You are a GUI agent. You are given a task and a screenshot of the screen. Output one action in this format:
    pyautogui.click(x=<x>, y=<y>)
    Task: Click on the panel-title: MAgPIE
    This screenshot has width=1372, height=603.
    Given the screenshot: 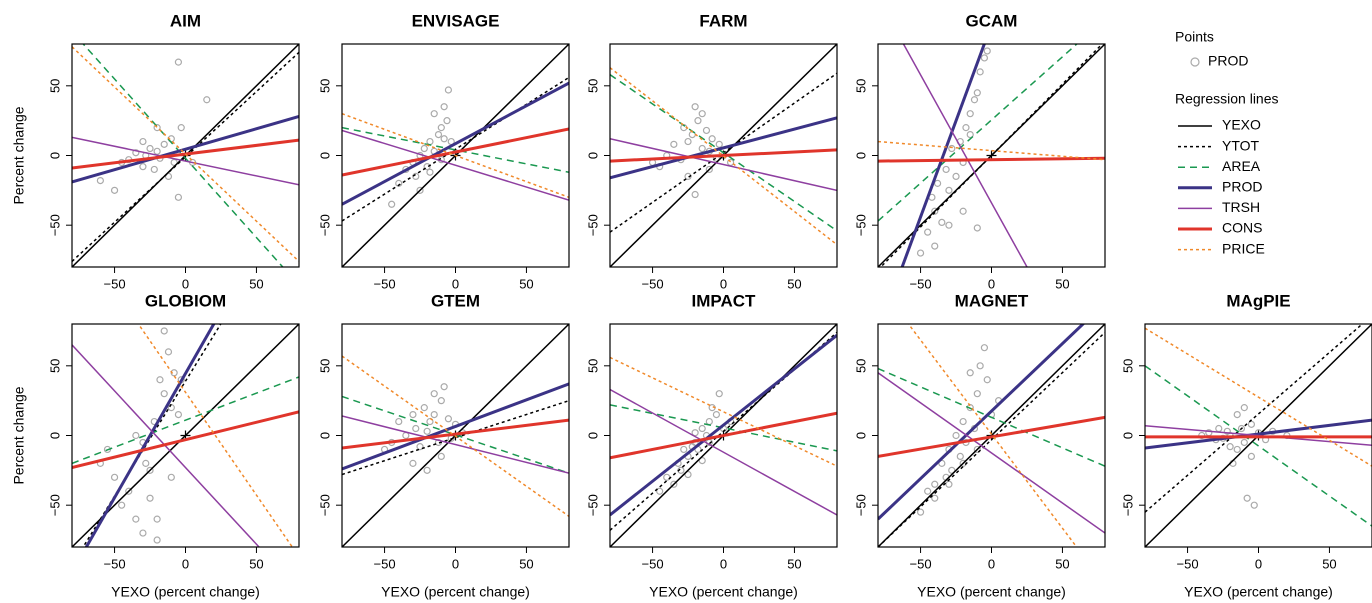 What is the action you would take?
    pyautogui.click(x=1258, y=300)
    